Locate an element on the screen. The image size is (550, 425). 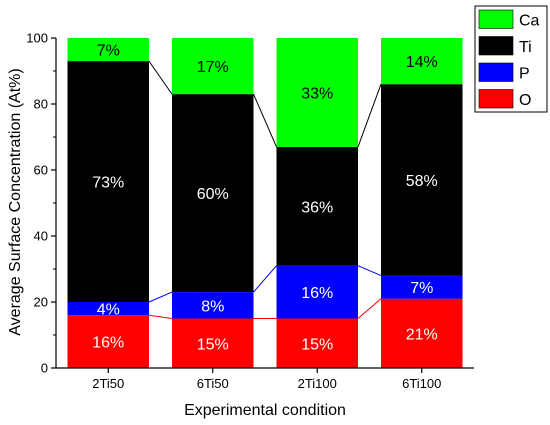
bar-segment-o-6ti50 is located at coordinates (213, 343).